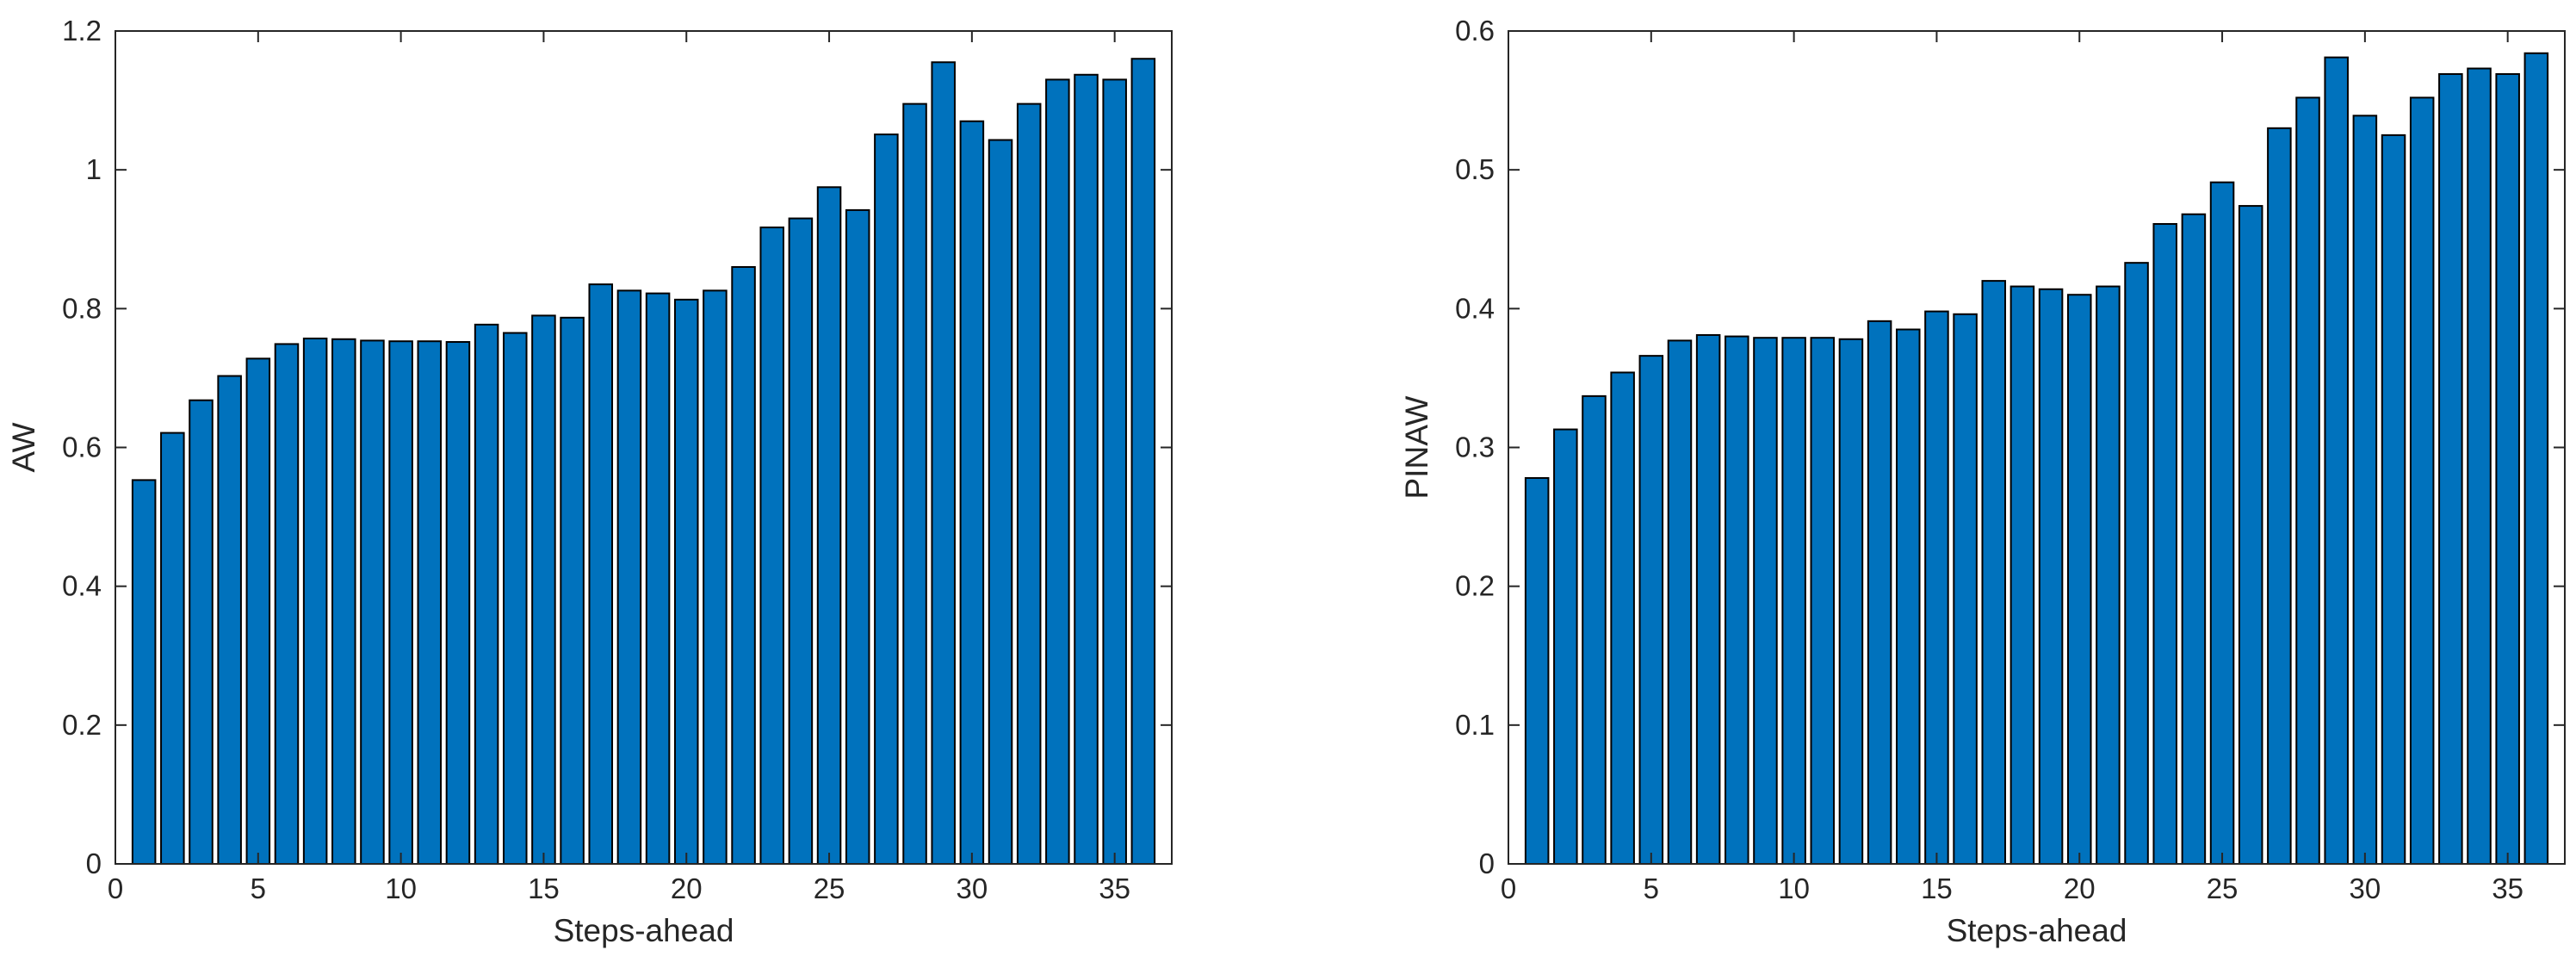 The height and width of the screenshot is (975, 2576). What do you see at coordinates (1794, 888) in the screenshot?
I see `pinaw-x-tick-label: 10` at bounding box center [1794, 888].